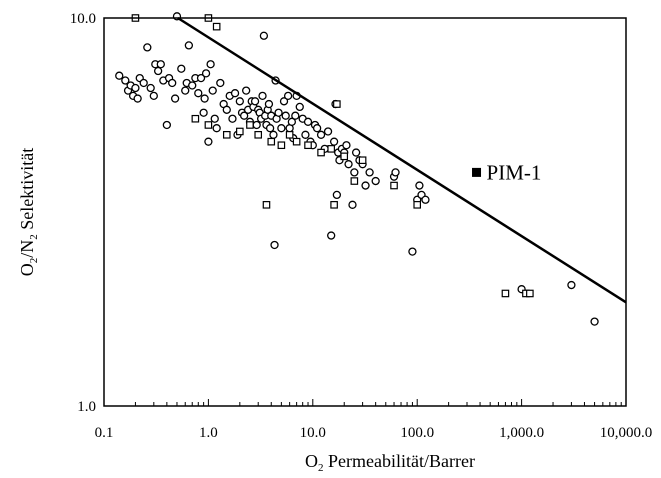  What do you see at coordinates (365, 402) in the screenshot?
I see `x-axis-ticks` at bounding box center [365, 402].